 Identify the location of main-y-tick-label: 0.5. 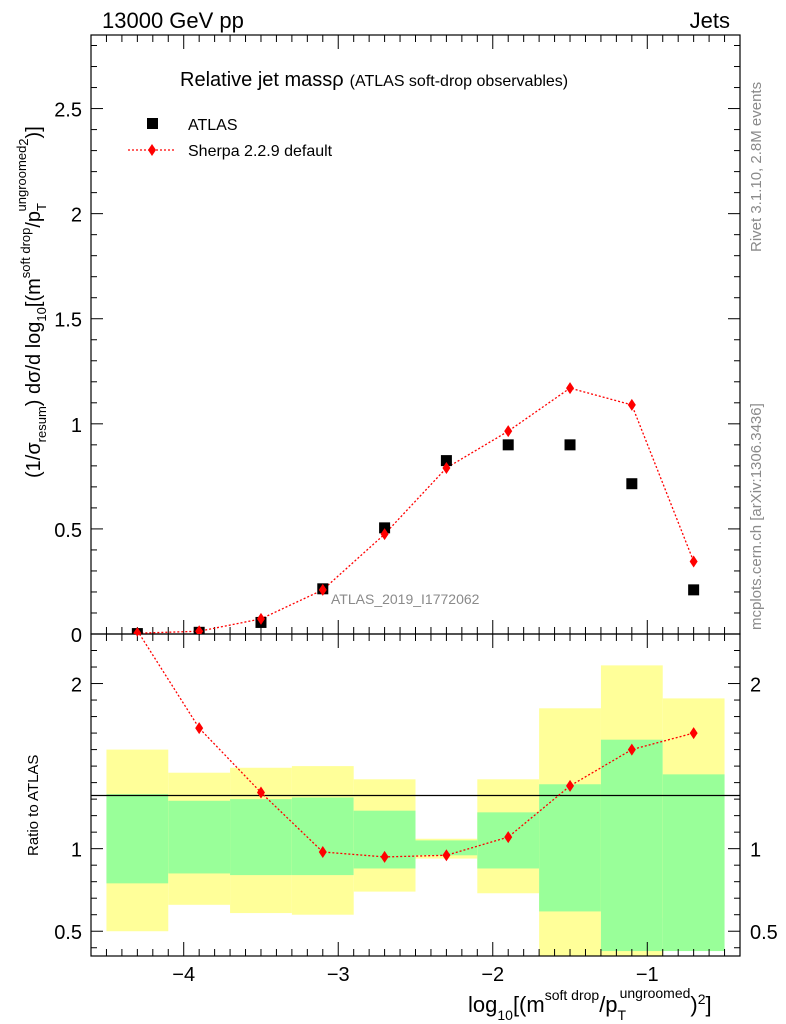
(68, 531).